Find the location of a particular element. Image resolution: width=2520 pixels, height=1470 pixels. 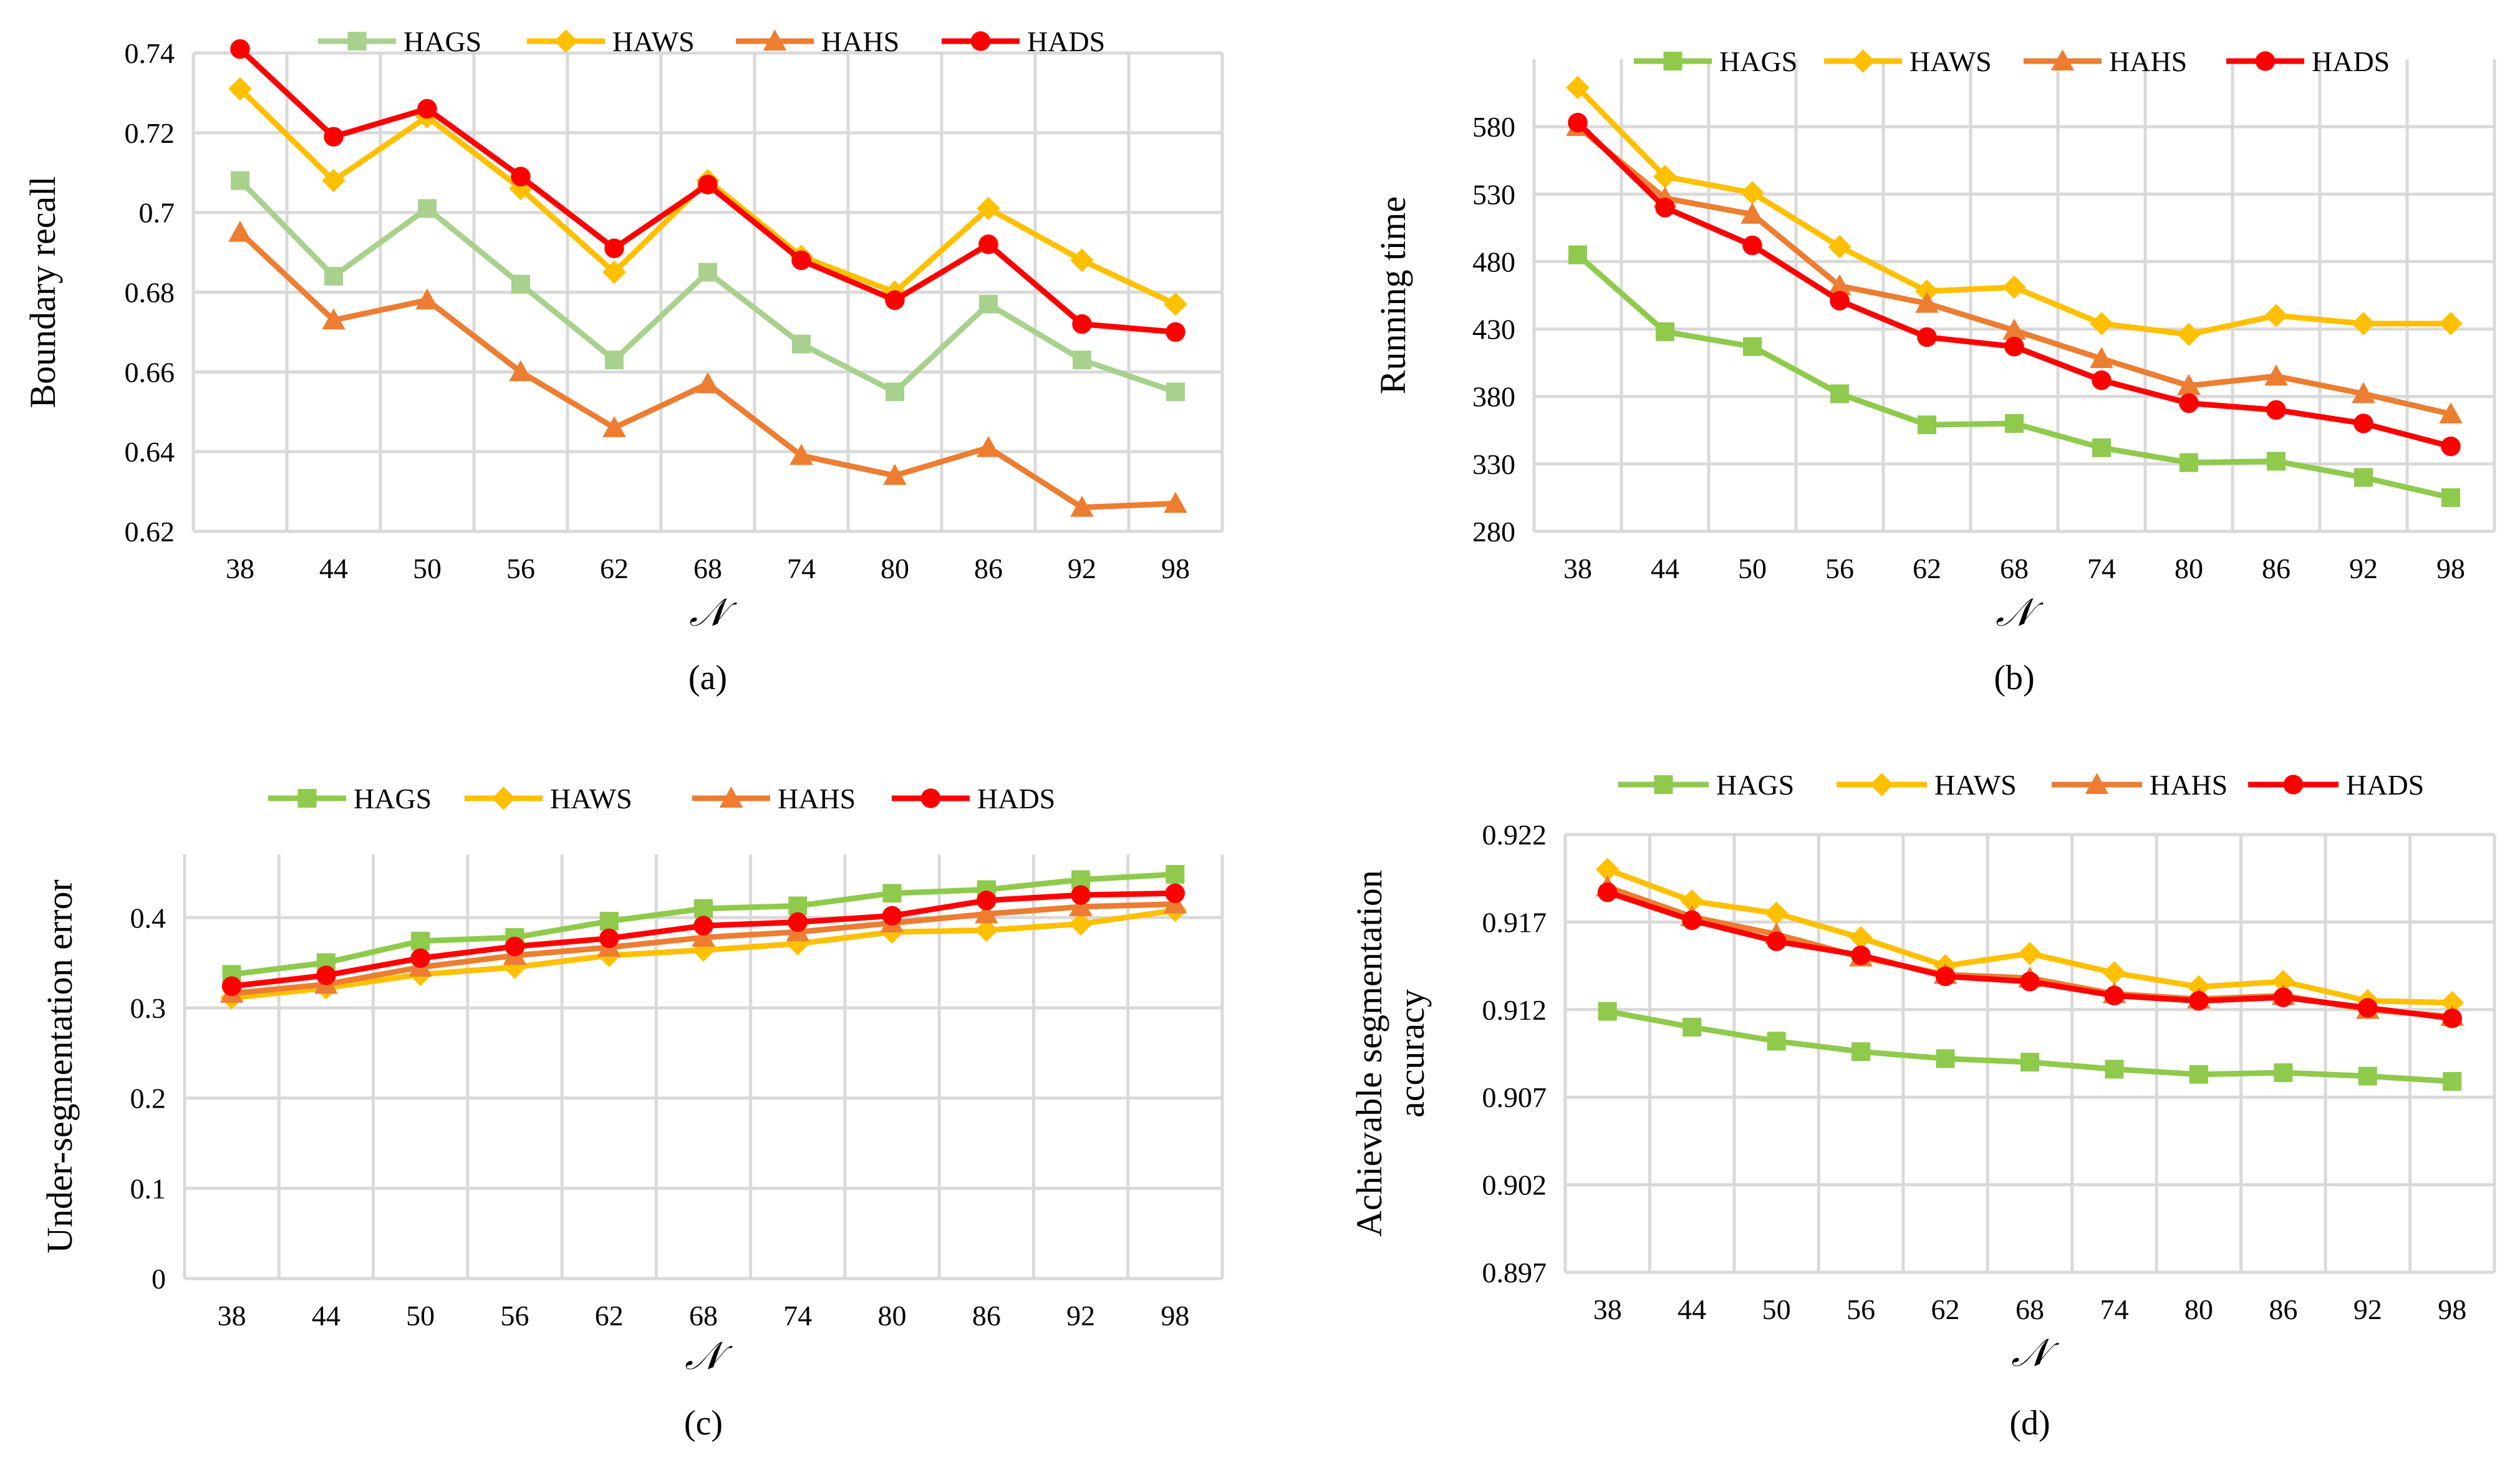

y-tick-label: 430 is located at coordinates (1493, 330).